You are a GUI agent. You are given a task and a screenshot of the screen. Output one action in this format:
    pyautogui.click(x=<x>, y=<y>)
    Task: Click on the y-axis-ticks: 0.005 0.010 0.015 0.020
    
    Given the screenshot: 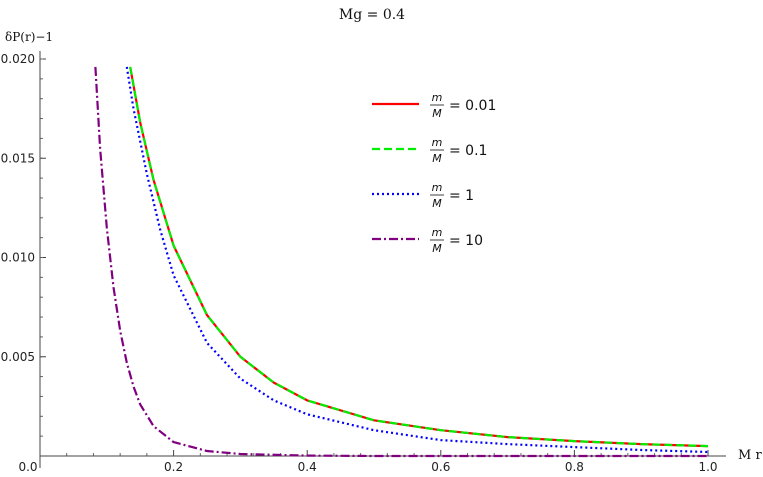 What is the action you would take?
    pyautogui.click(x=23, y=254)
    